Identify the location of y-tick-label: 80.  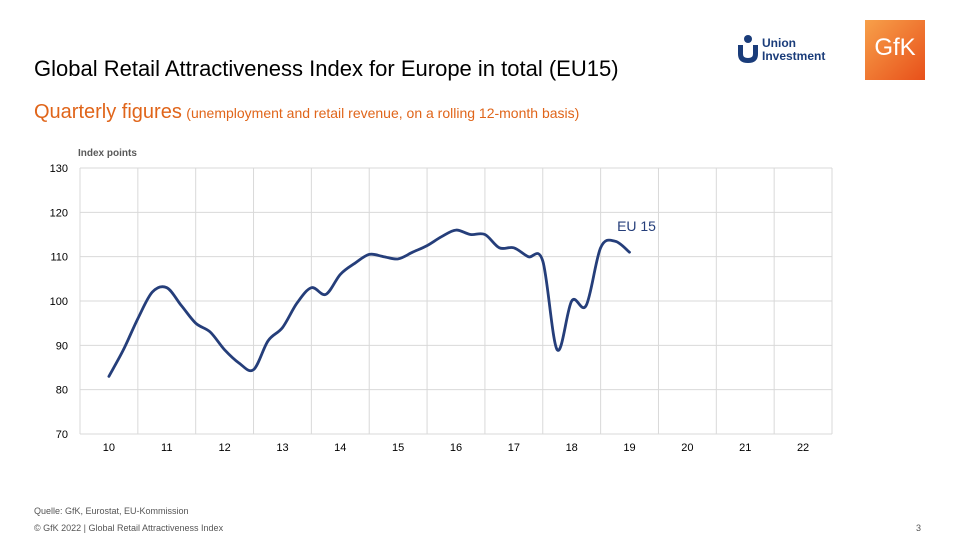
(62, 391).